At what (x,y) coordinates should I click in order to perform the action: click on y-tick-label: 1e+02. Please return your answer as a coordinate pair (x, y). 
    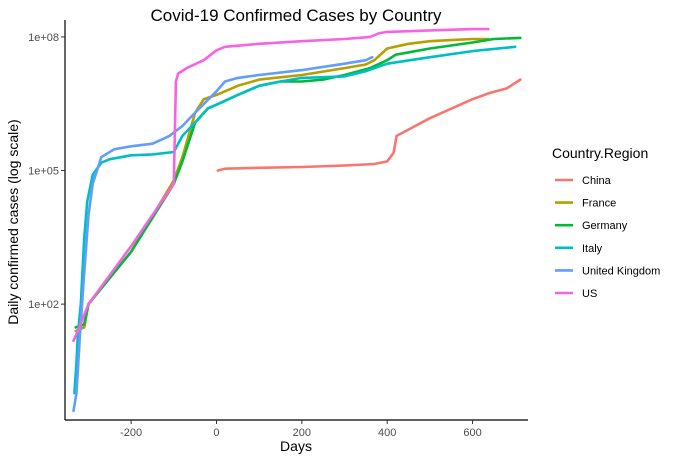
    Looking at the image, I should click on (43, 305).